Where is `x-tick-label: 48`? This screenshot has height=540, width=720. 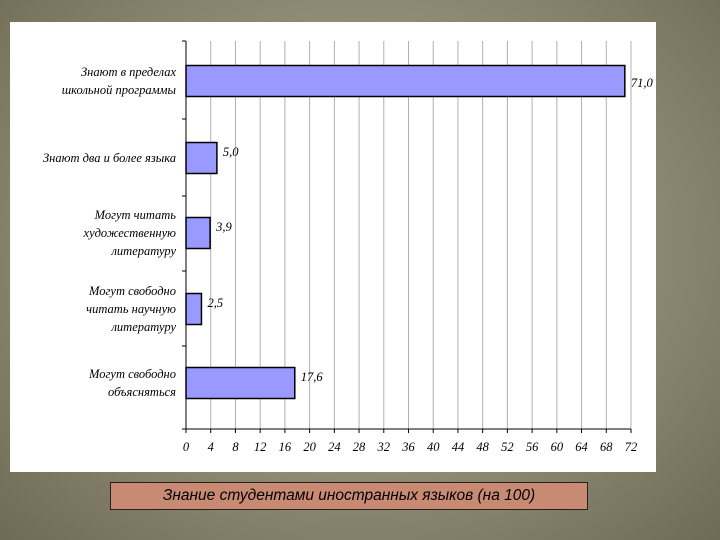
x-tick-label: 48 is located at coordinates (482, 447).